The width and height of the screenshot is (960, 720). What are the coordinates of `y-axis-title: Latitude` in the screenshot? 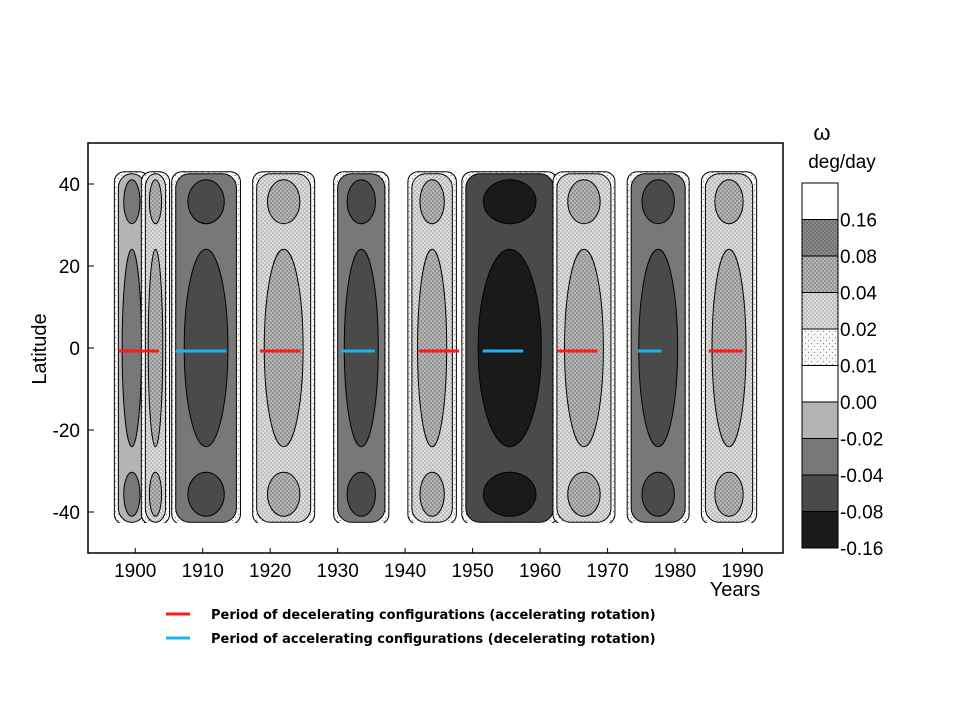 It's located at (40, 348).